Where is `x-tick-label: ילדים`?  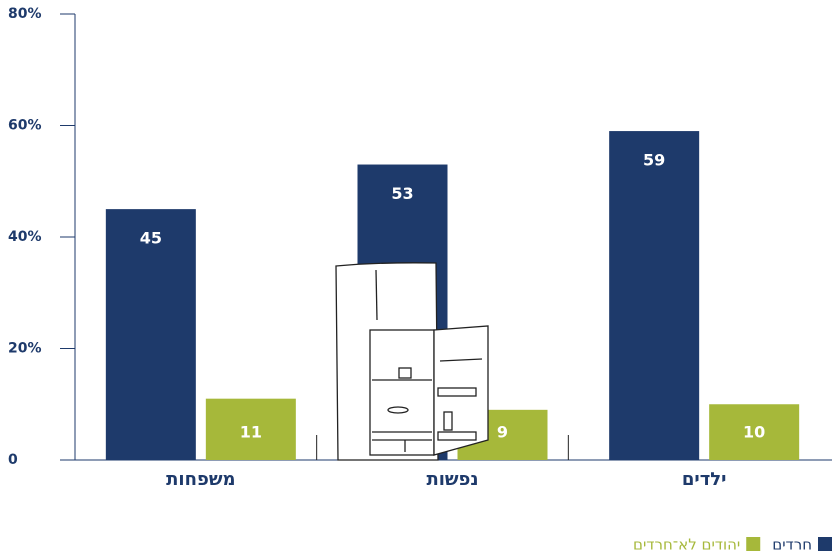
x-tick-label: ילדים is located at coordinates (704, 479).